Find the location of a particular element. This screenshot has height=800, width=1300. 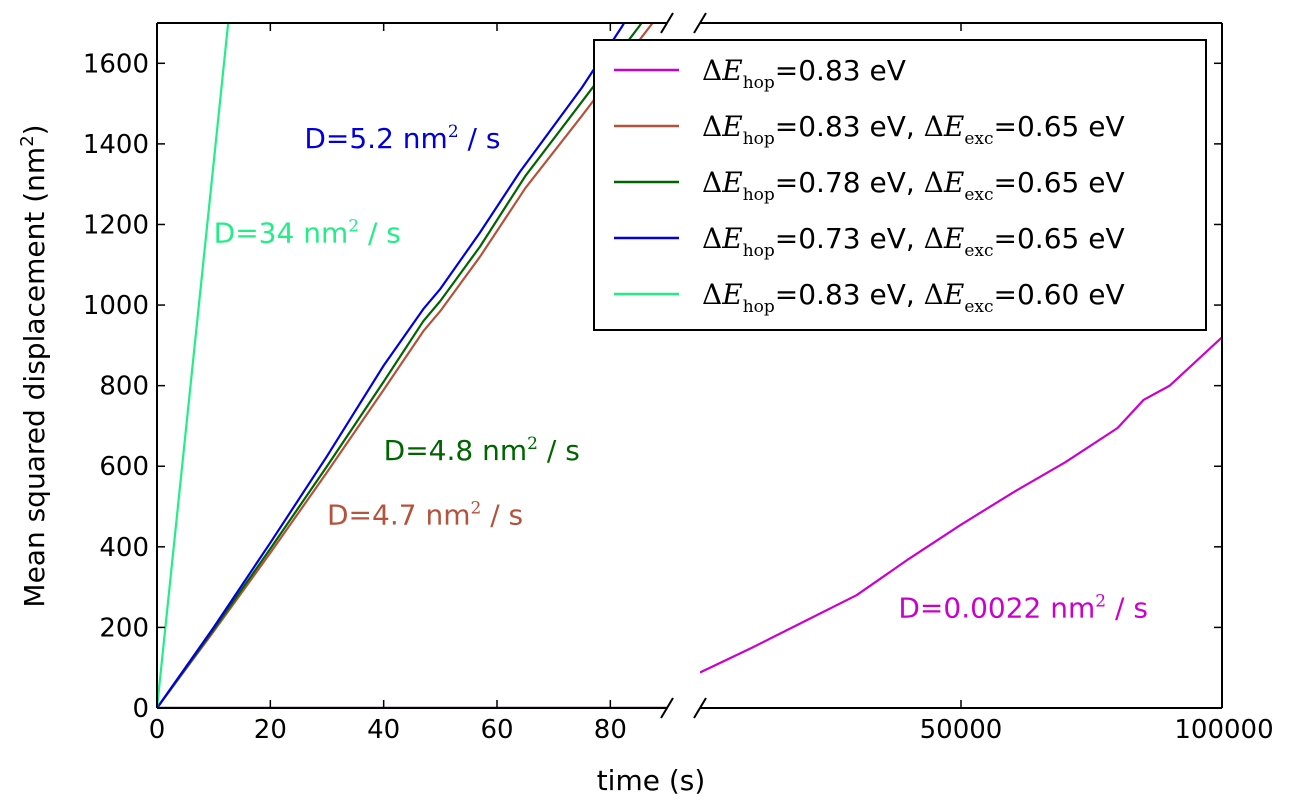

annotation-3-sup: 2 is located at coordinates (532, 444).